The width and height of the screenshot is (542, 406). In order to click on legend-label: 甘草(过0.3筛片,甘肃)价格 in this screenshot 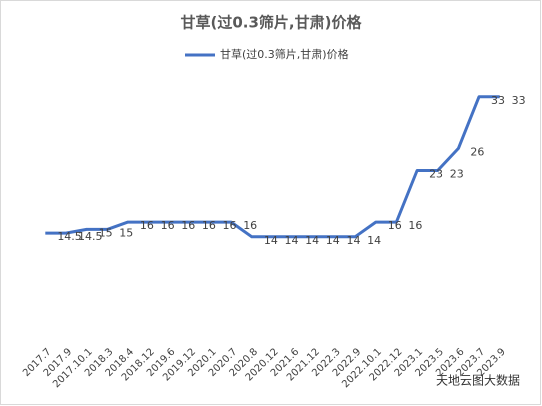, I will do `click(284, 54)`.